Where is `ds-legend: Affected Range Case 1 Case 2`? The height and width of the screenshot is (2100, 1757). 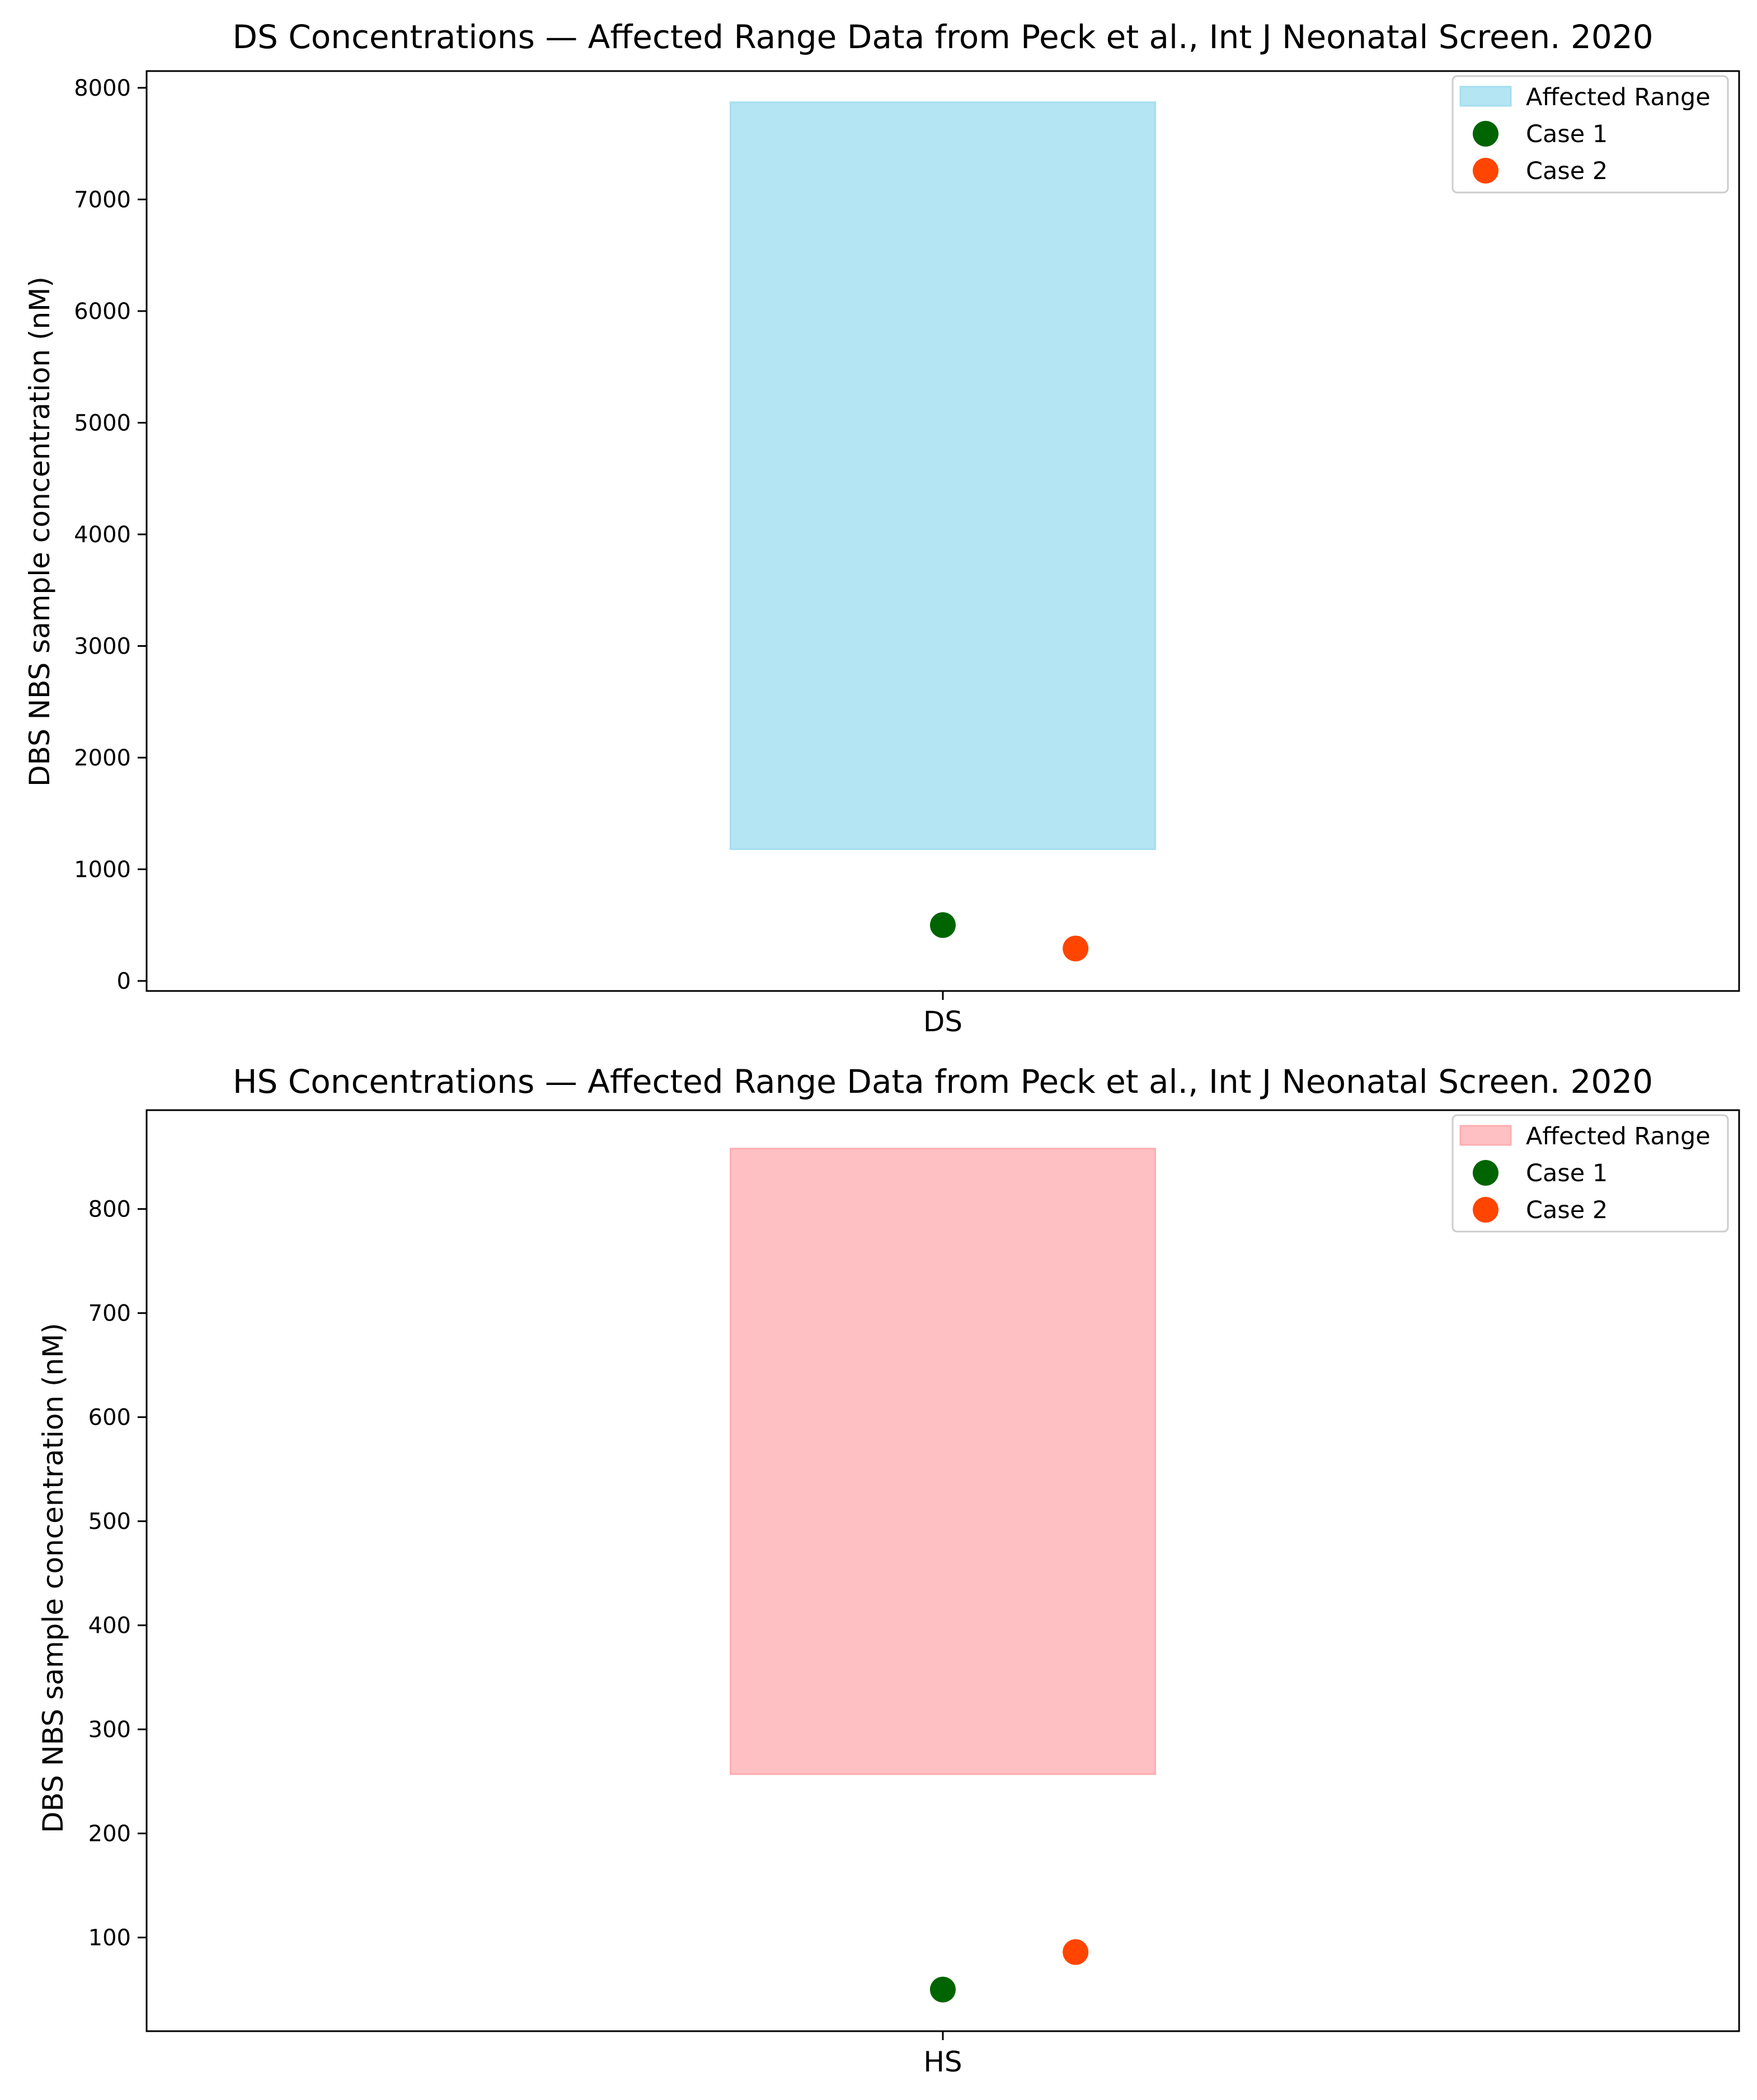
ds-legend: Affected Range Case 1 Case 2 is located at coordinates (1590, 134).